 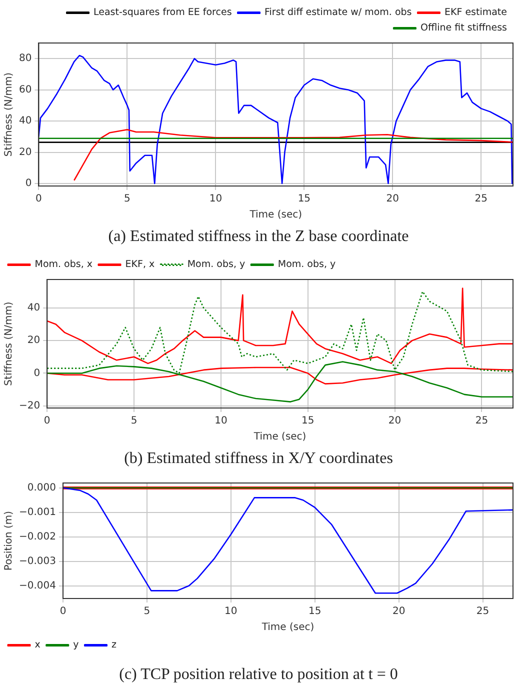 I want to click on y-tick-label: −0.003, so click(x=37, y=561).